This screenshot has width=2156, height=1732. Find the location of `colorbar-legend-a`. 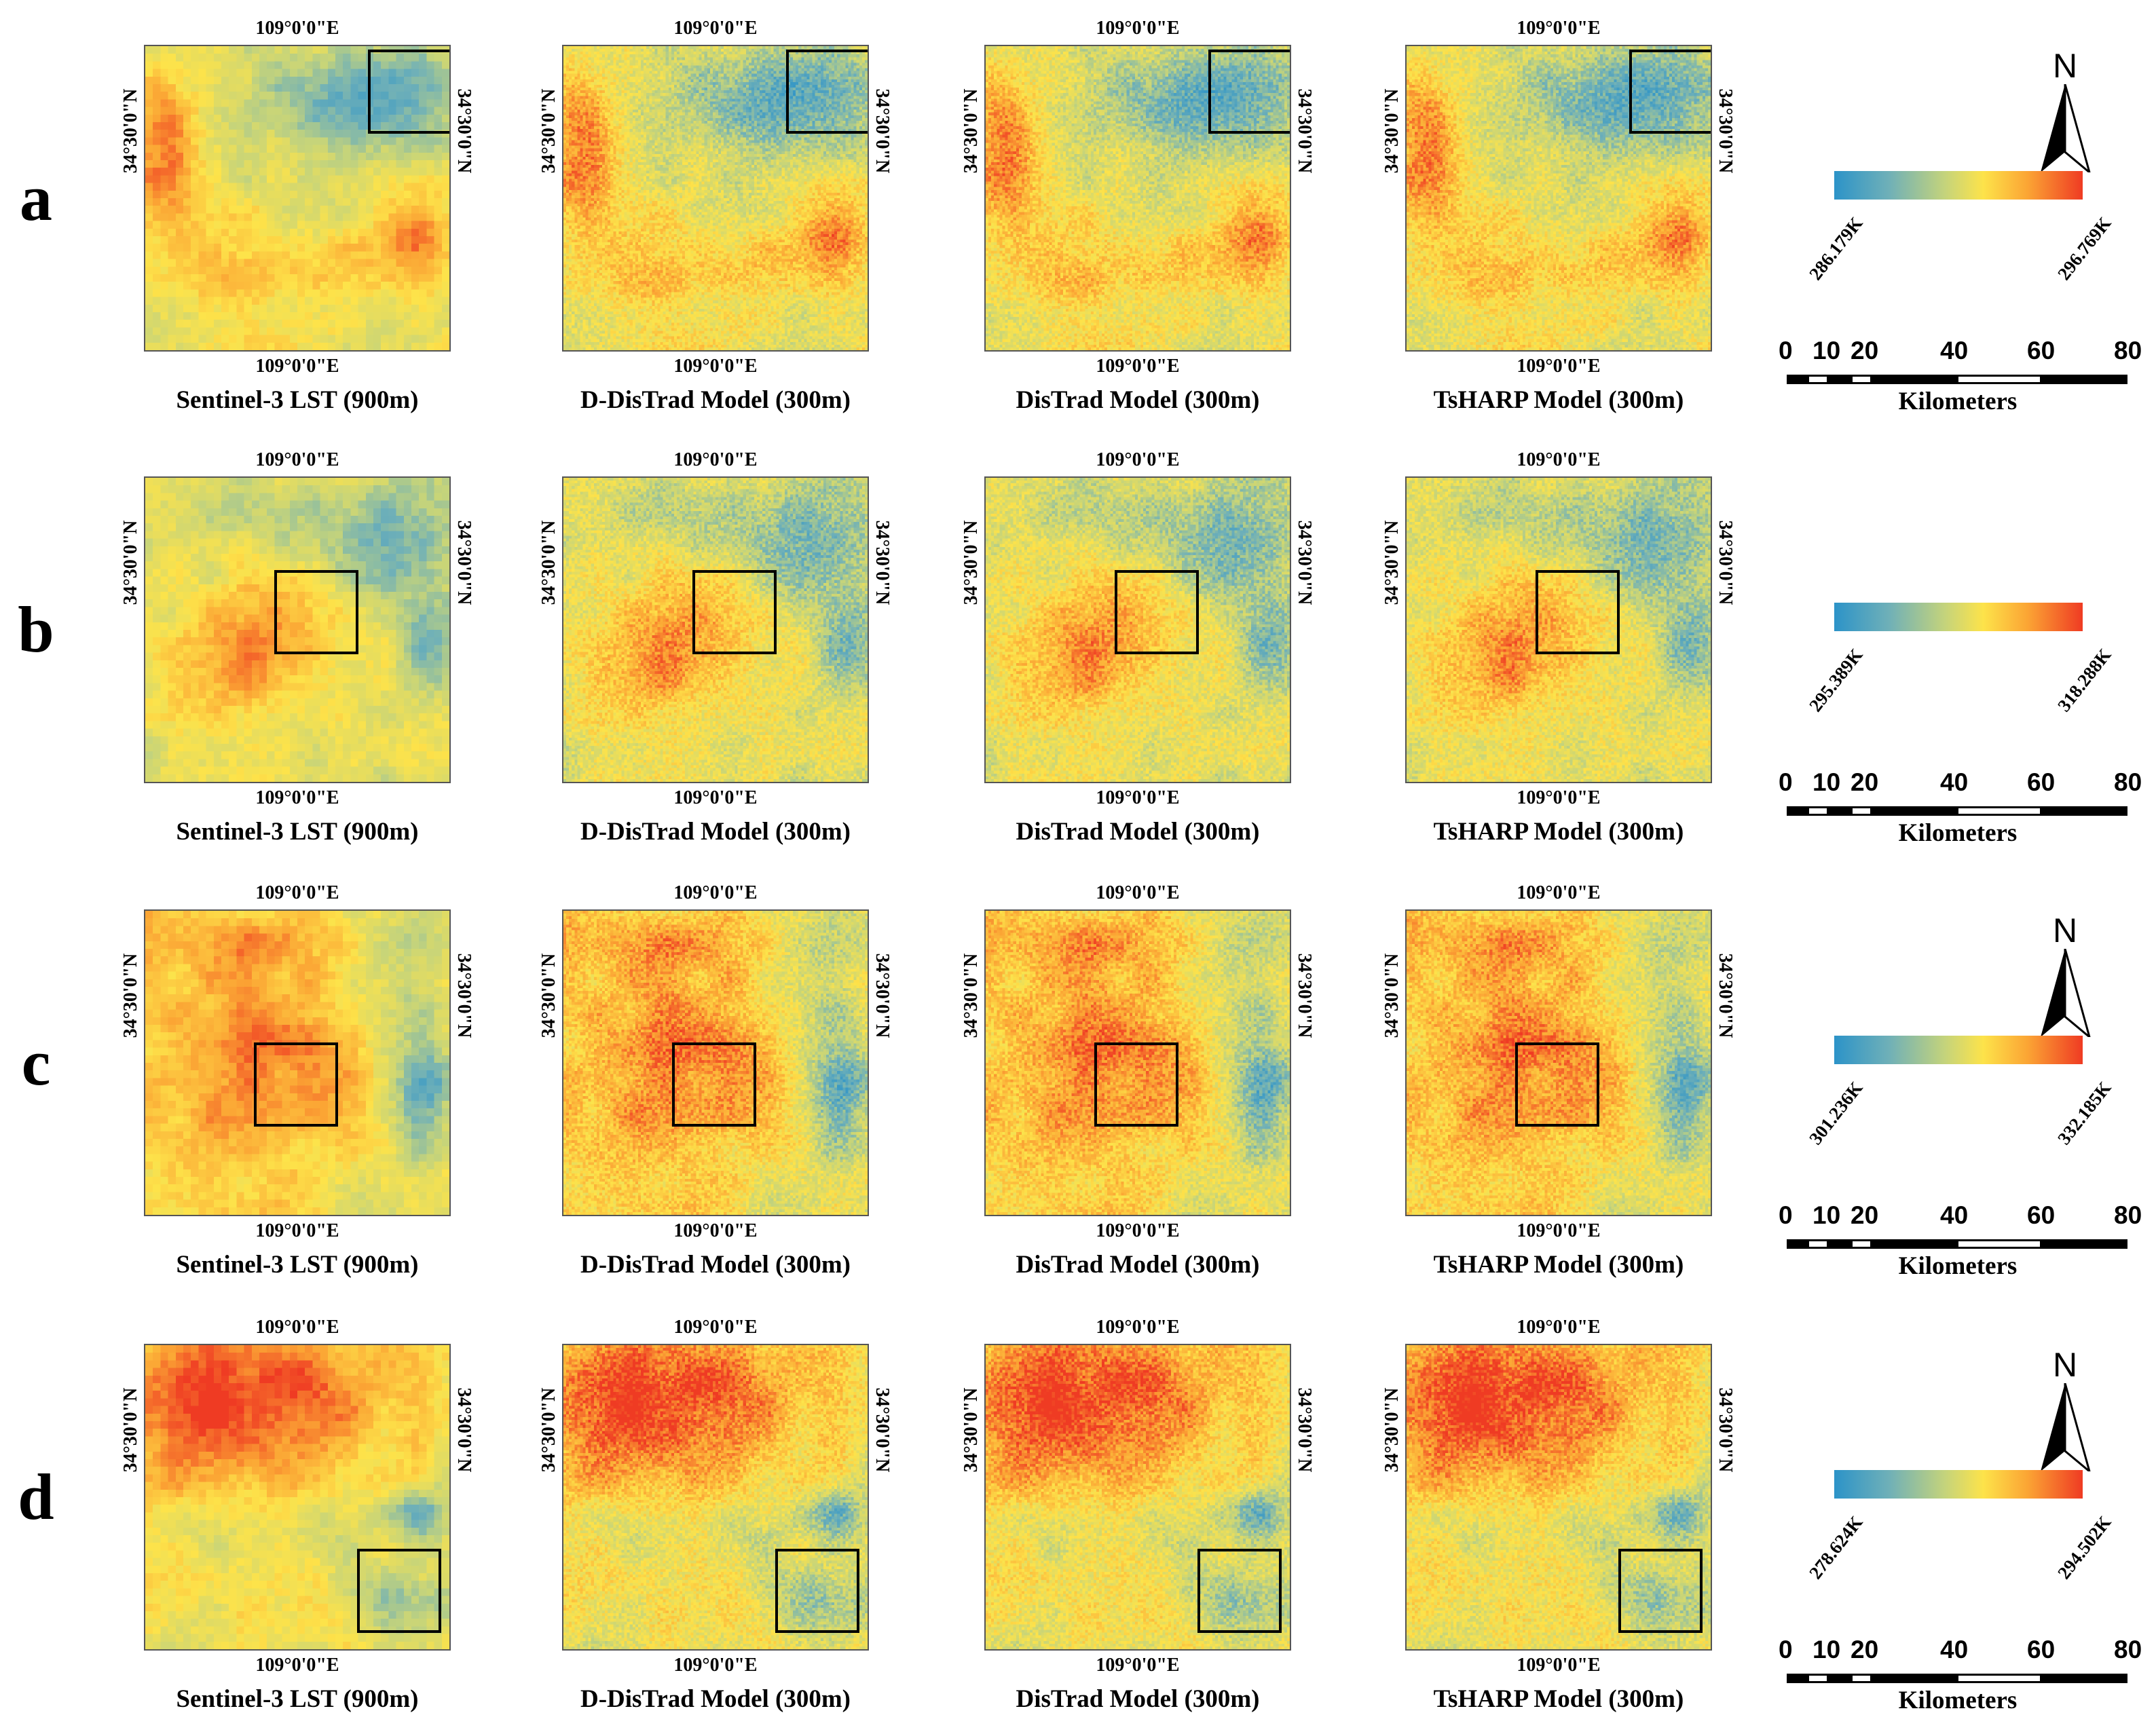

colorbar-legend-a is located at coordinates (1958, 186).